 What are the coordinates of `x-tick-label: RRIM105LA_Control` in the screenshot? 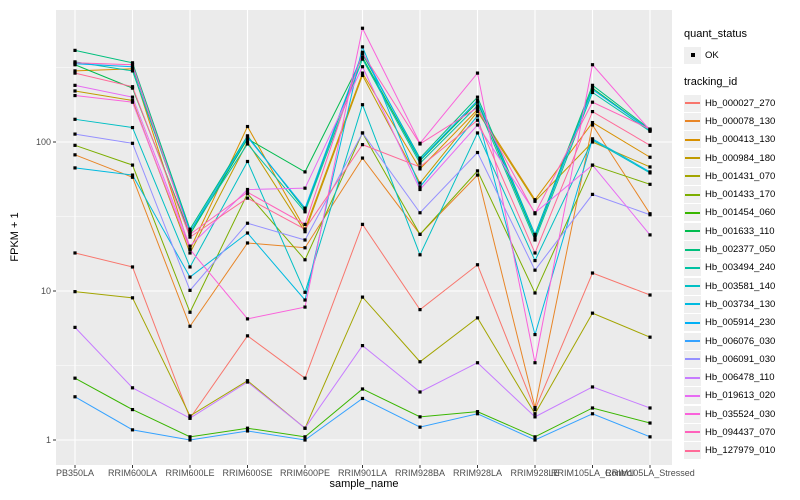 It's located at (592, 473).